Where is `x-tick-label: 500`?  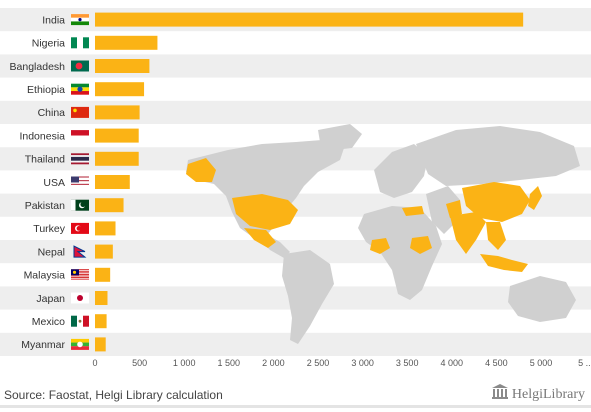
x-tick-label: 500 is located at coordinates (139, 363).